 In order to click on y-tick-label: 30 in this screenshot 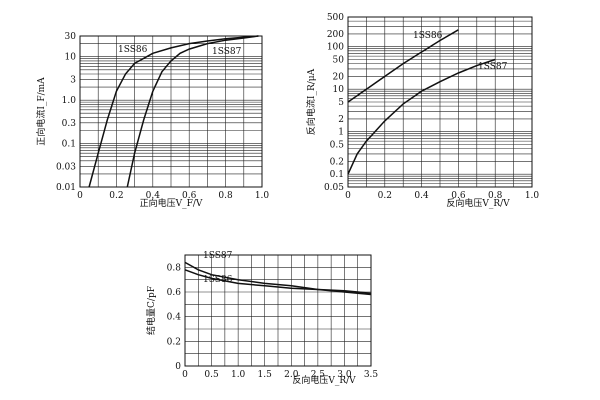, I will do `click(71, 37)`.